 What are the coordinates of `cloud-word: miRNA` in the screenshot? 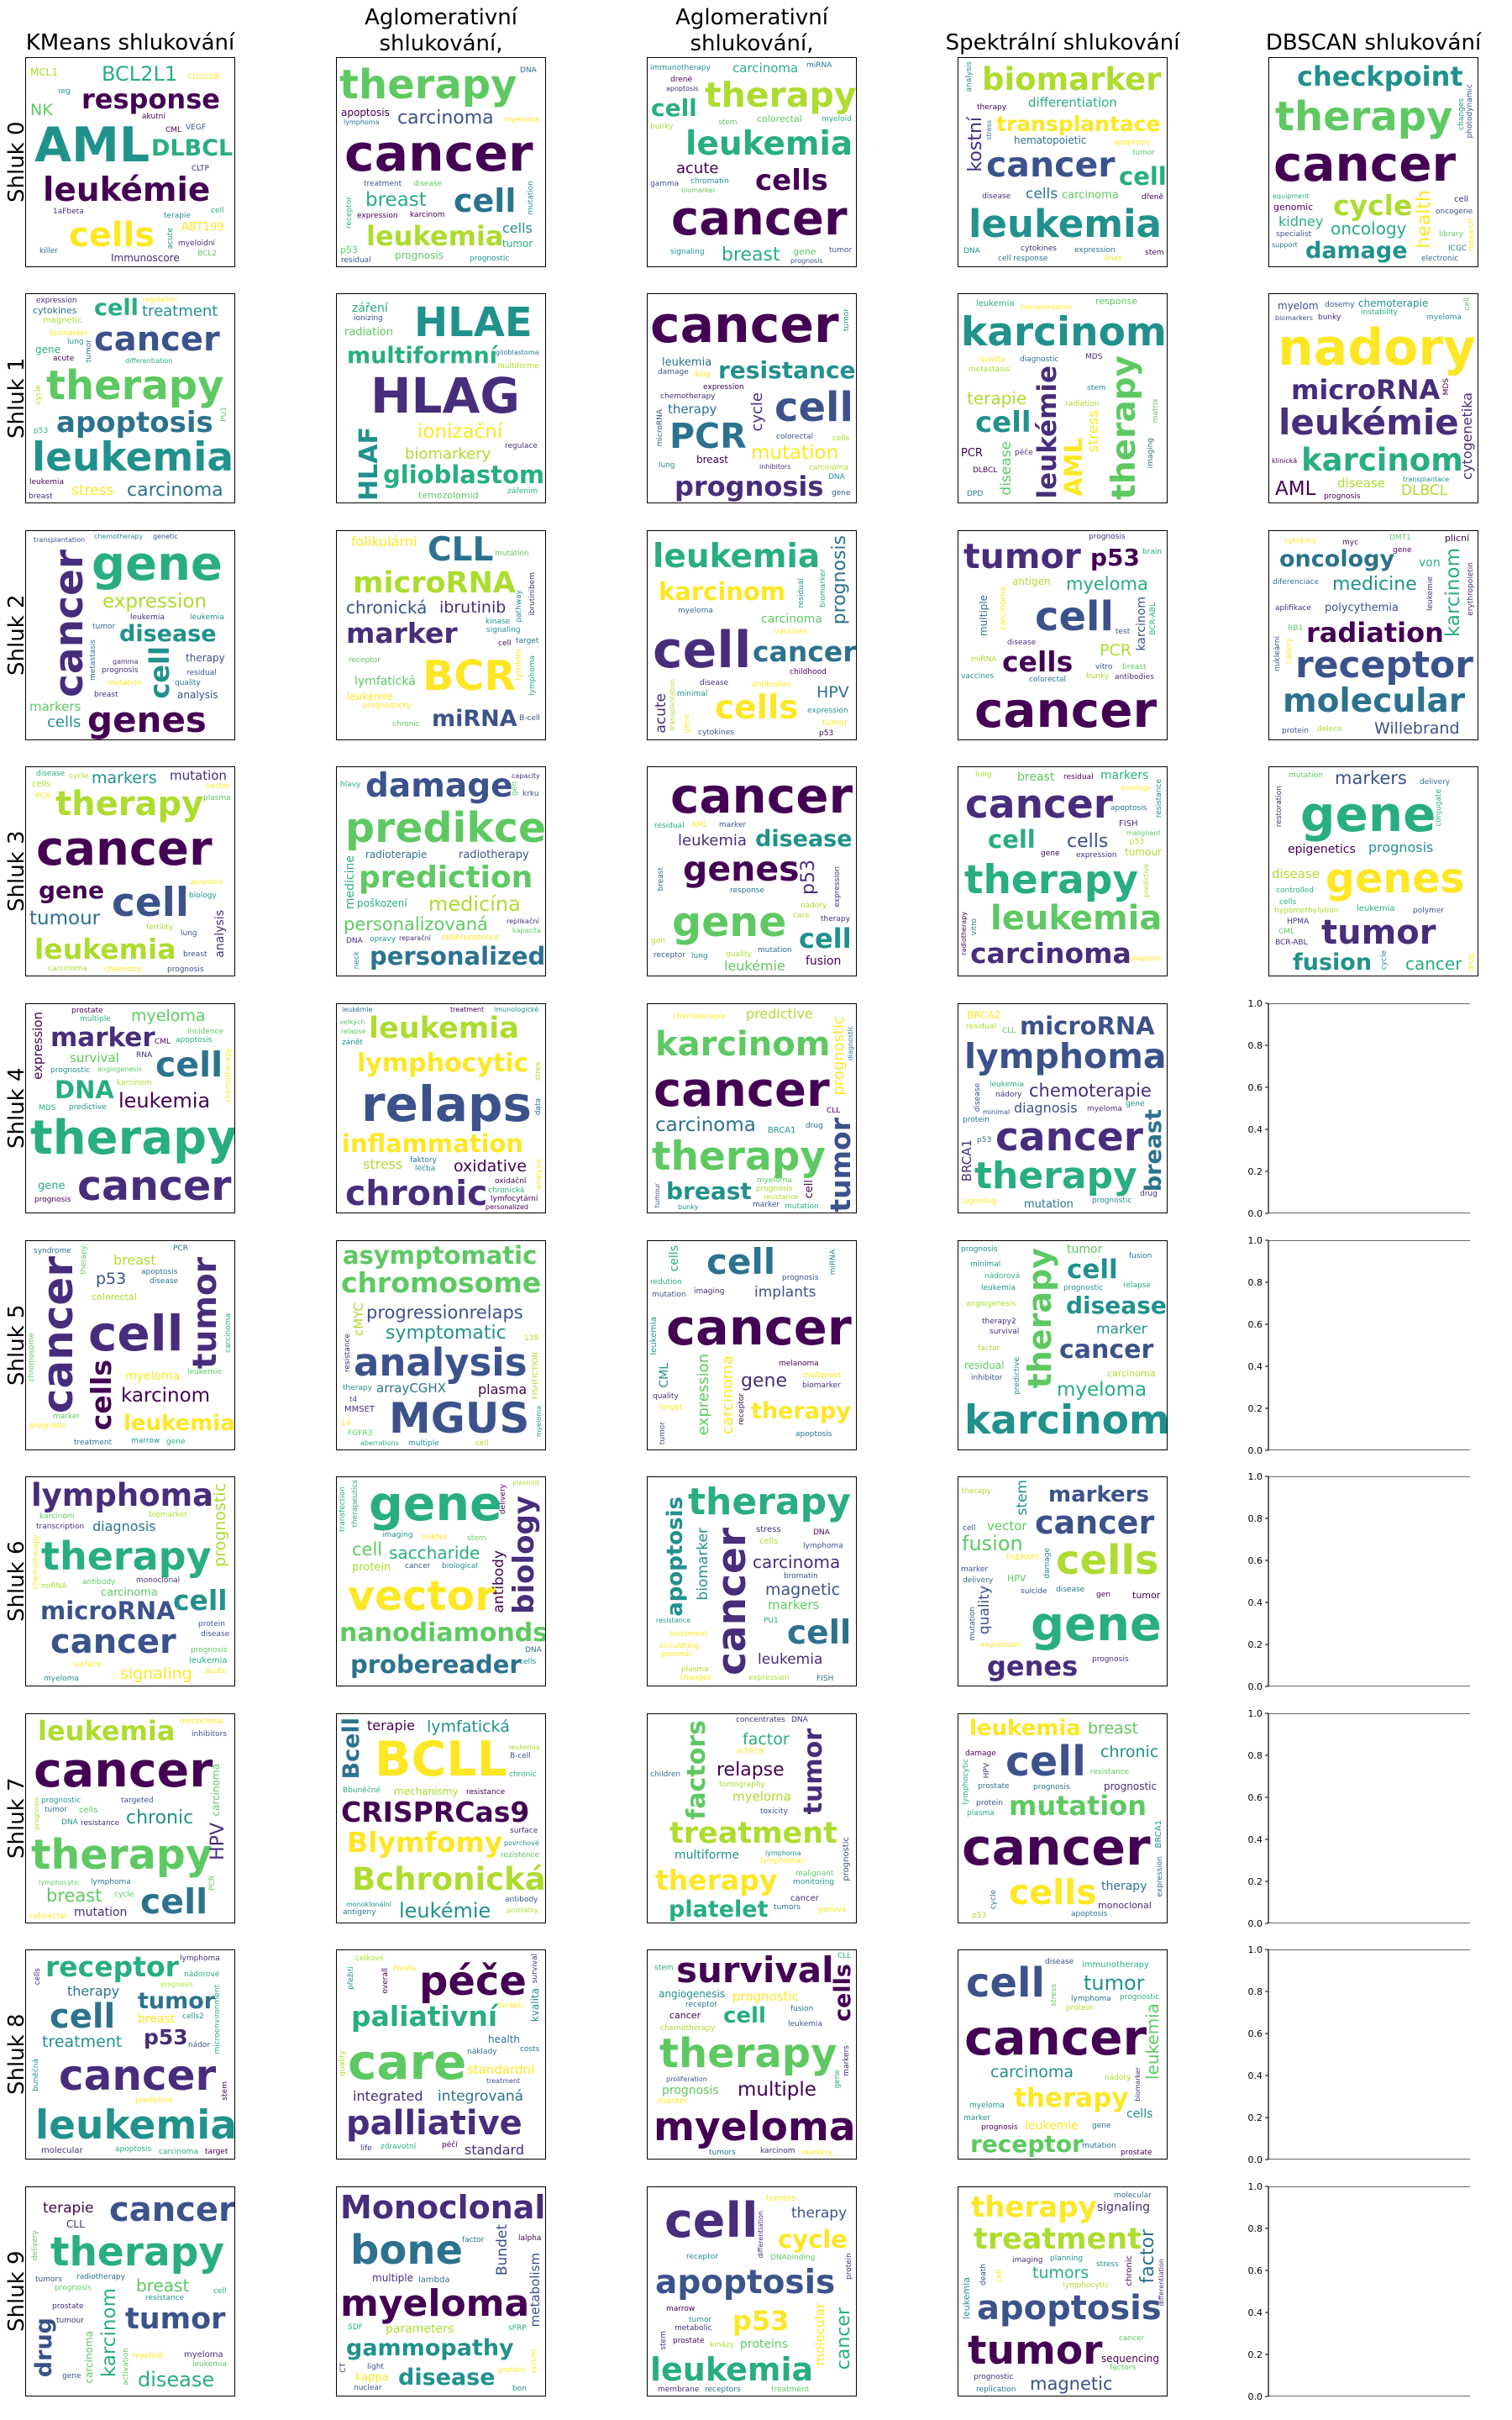 It's located at (833, 1262).